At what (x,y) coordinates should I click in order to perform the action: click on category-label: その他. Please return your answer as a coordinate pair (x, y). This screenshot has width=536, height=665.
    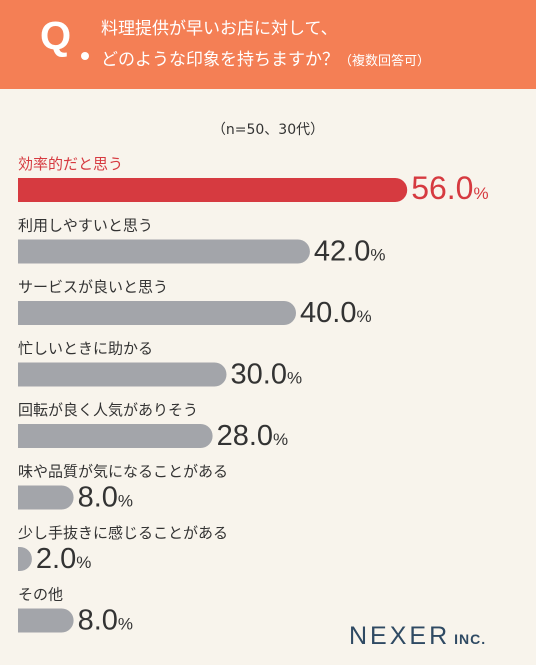
    Looking at the image, I should click on (40, 595).